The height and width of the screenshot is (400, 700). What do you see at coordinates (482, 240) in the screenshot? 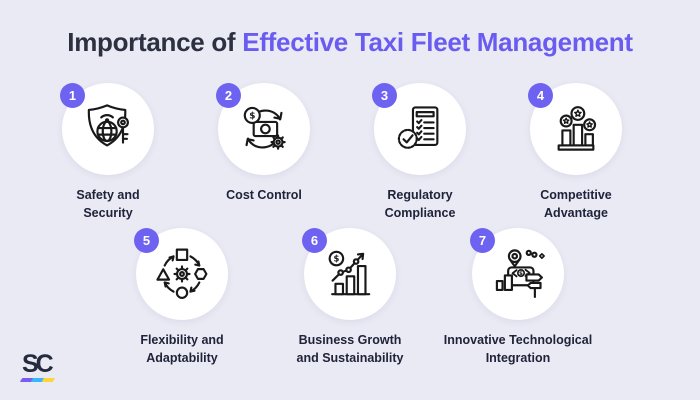
I see `item-number-badge: 7` at bounding box center [482, 240].